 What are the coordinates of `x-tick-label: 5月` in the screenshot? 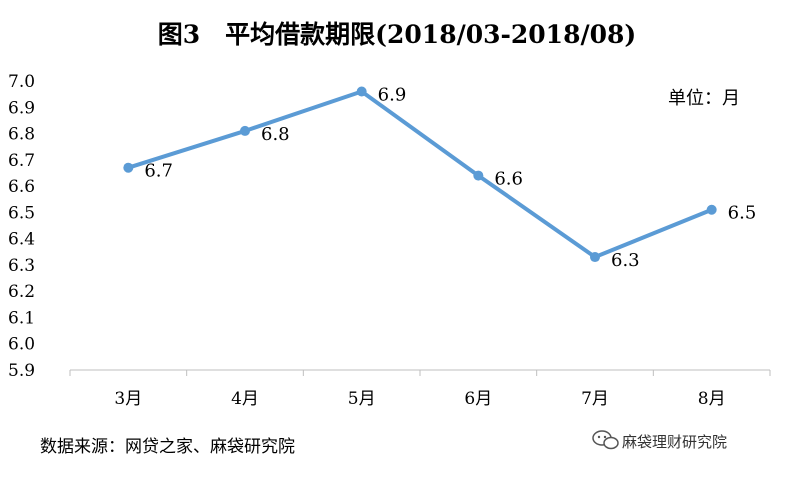 It's located at (362, 399).